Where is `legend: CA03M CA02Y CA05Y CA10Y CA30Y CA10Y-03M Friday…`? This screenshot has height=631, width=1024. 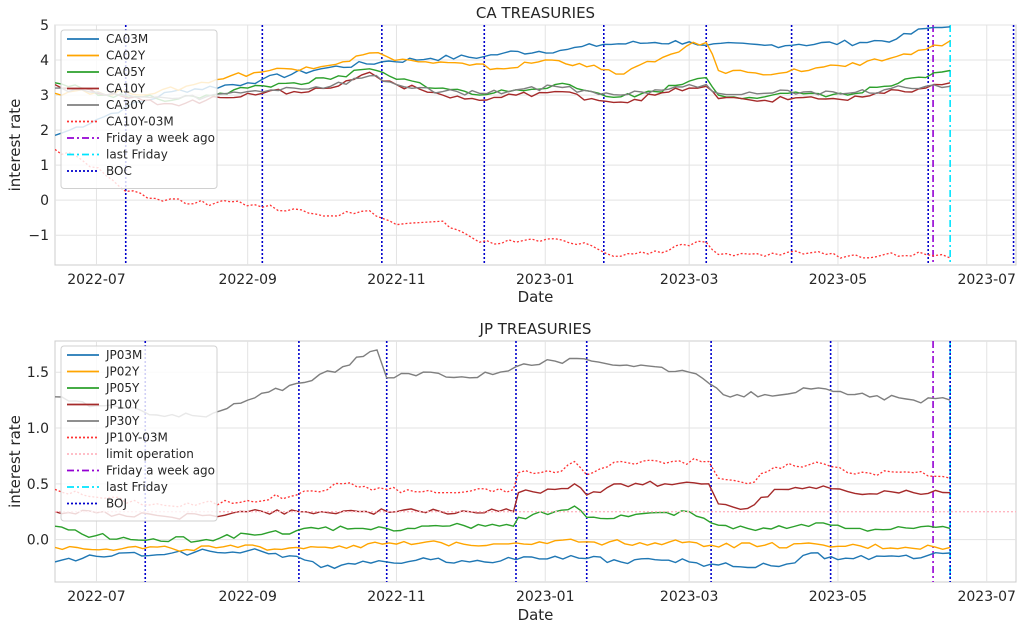
legend: CA03M CA02Y CA05Y CA10Y CA30Y CA10Y-03M Friday… is located at coordinates (139, 109).